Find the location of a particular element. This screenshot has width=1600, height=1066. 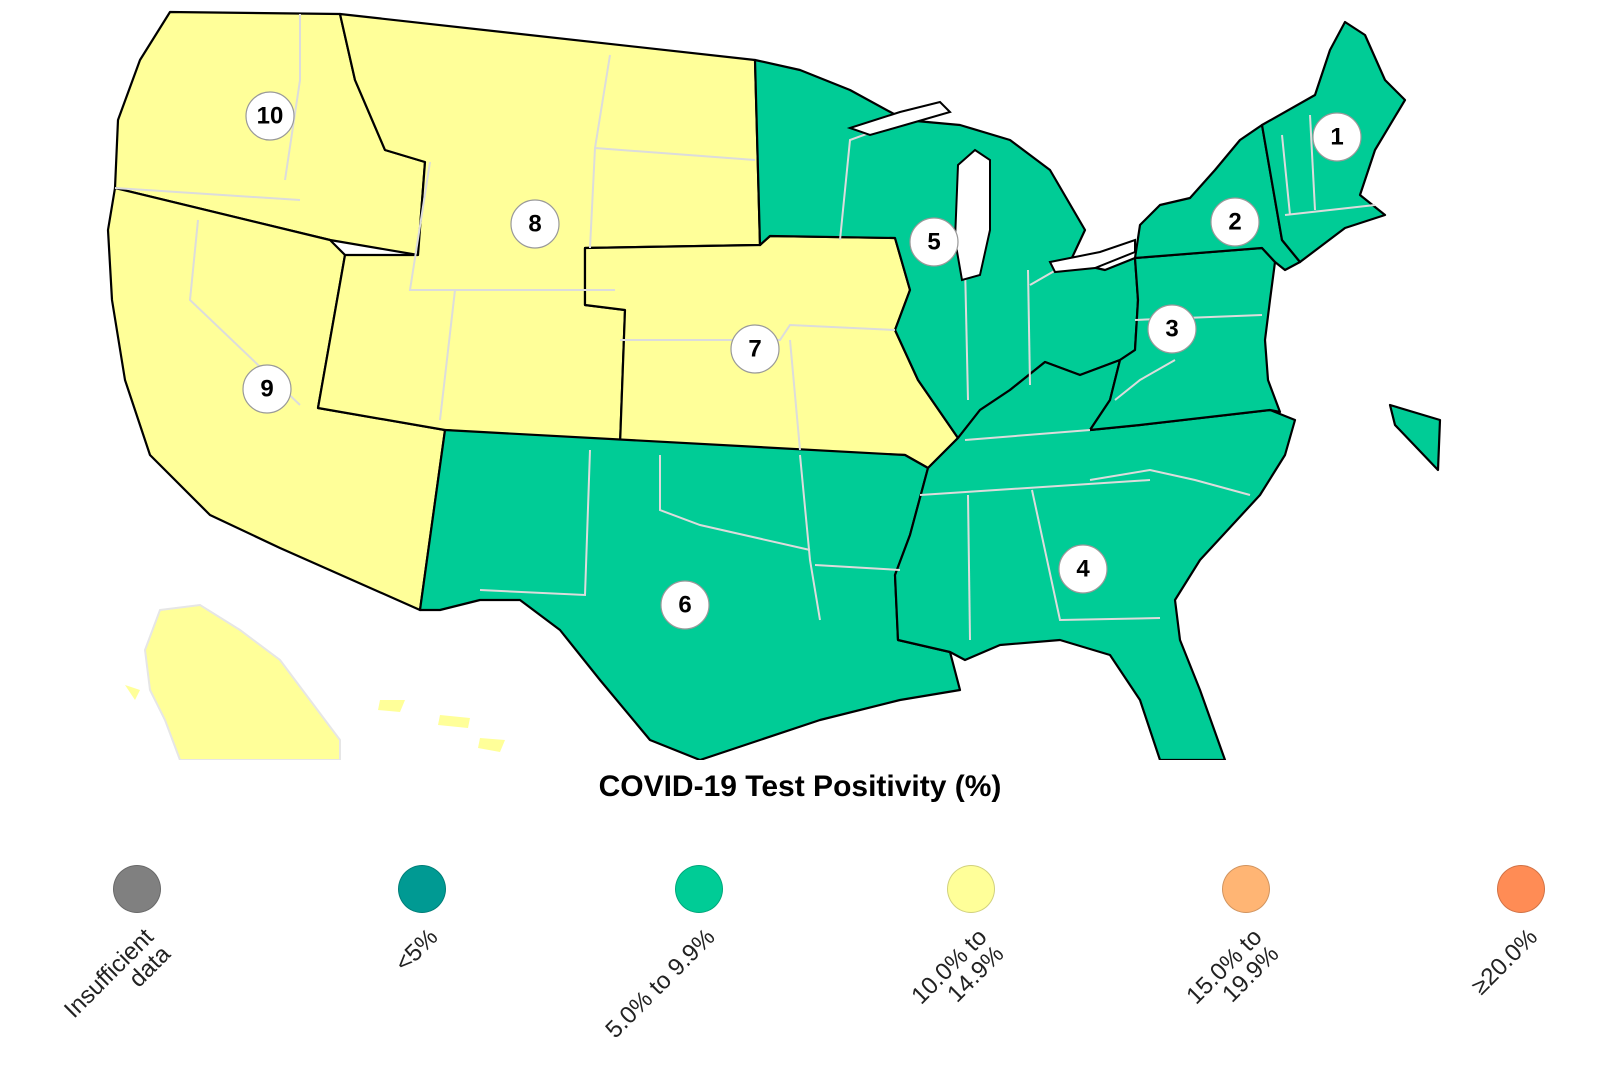

badge-region-1: 1 is located at coordinates (1337, 137).